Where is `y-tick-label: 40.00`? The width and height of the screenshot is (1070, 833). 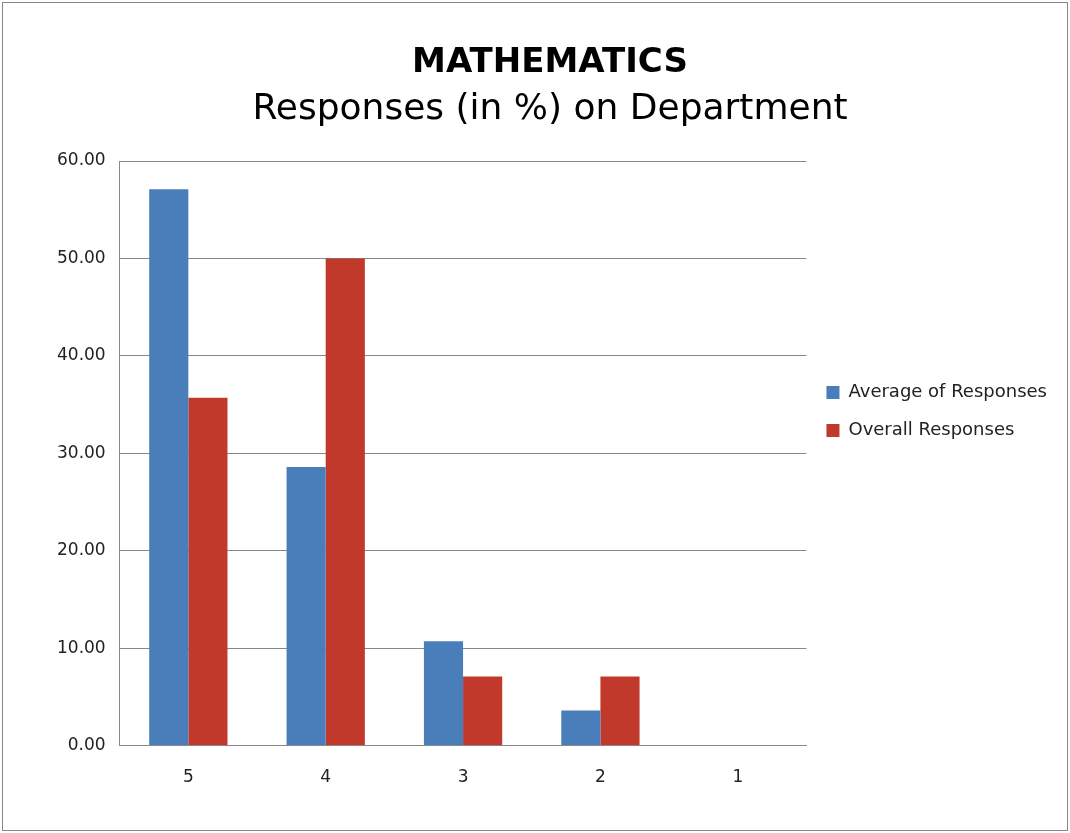 y-tick-label: 40.00 is located at coordinates (81, 354).